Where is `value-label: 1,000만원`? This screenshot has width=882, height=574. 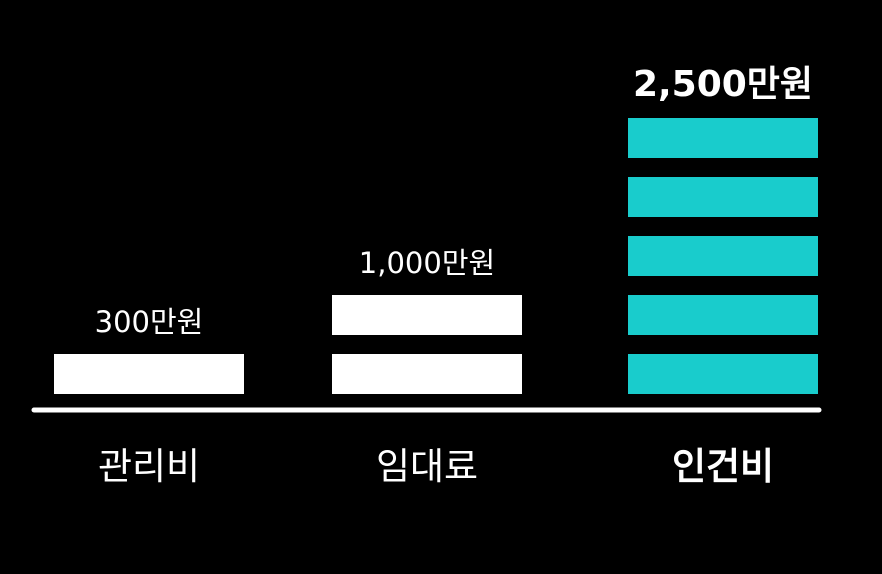 value-label: 1,000만원 is located at coordinates (427, 263).